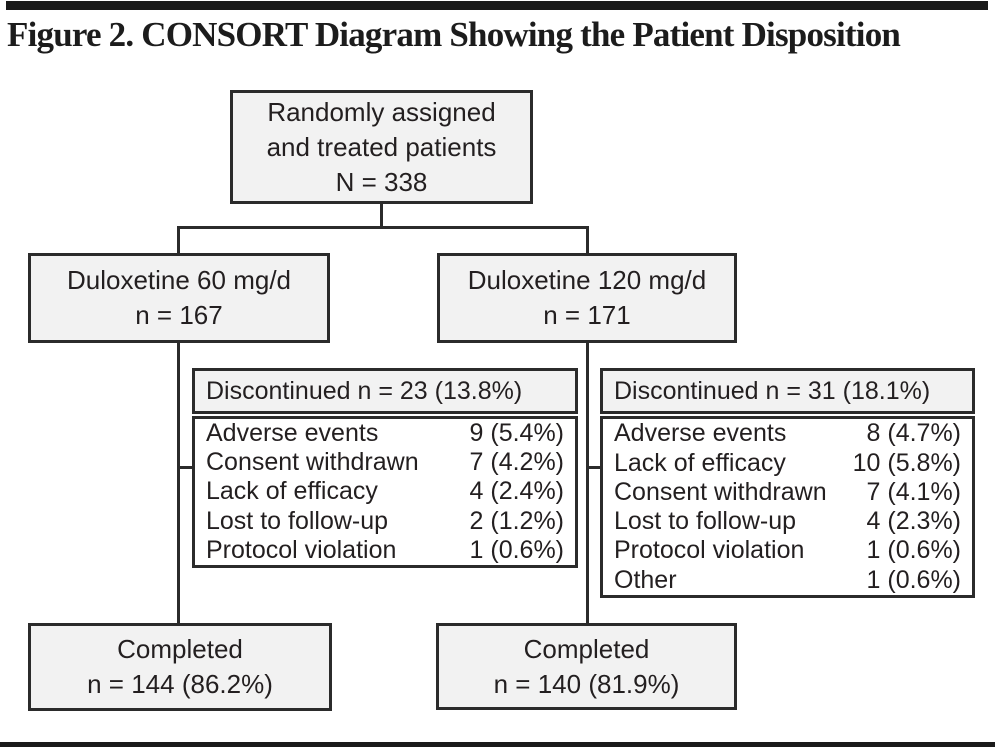 The width and height of the screenshot is (995, 754). Describe the element at coordinates (587, 315) in the screenshot. I see `arm-line: n = 171` at that location.